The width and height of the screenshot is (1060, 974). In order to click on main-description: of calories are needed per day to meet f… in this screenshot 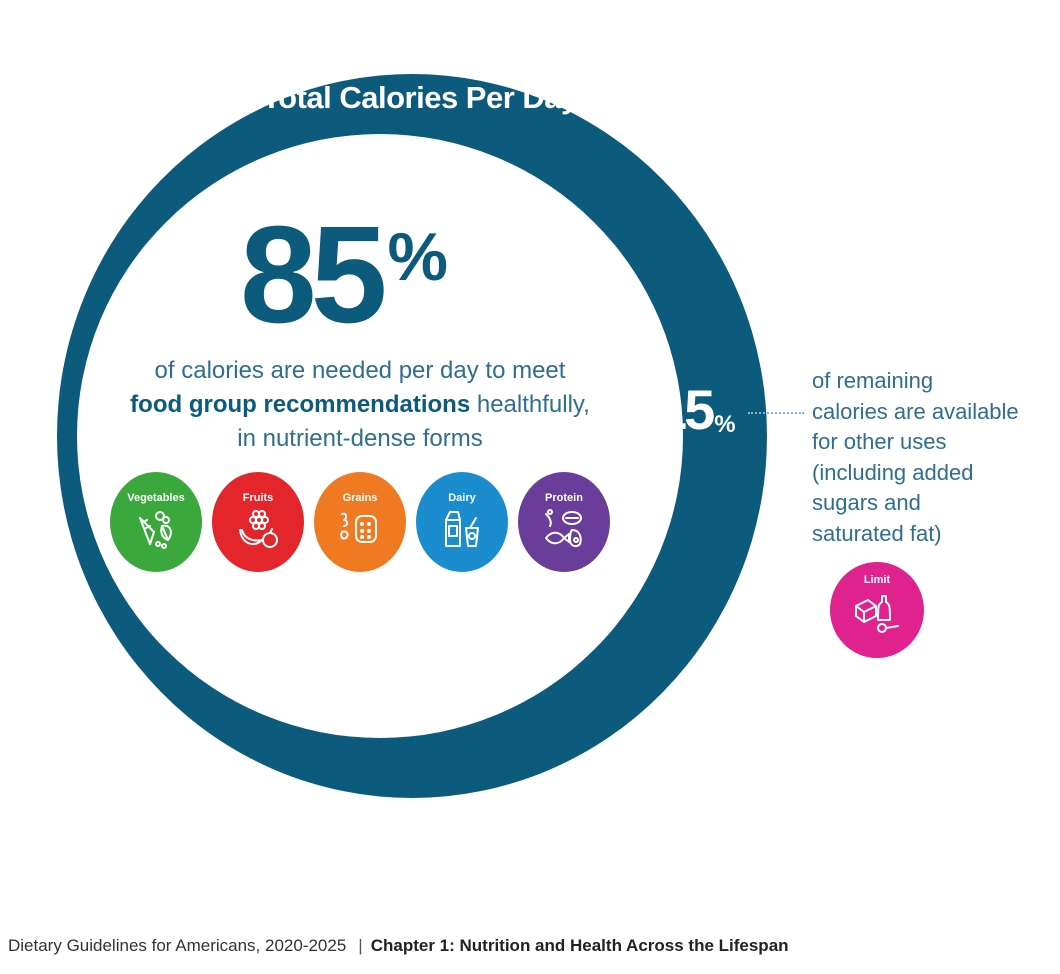, I will do `click(360, 405)`.